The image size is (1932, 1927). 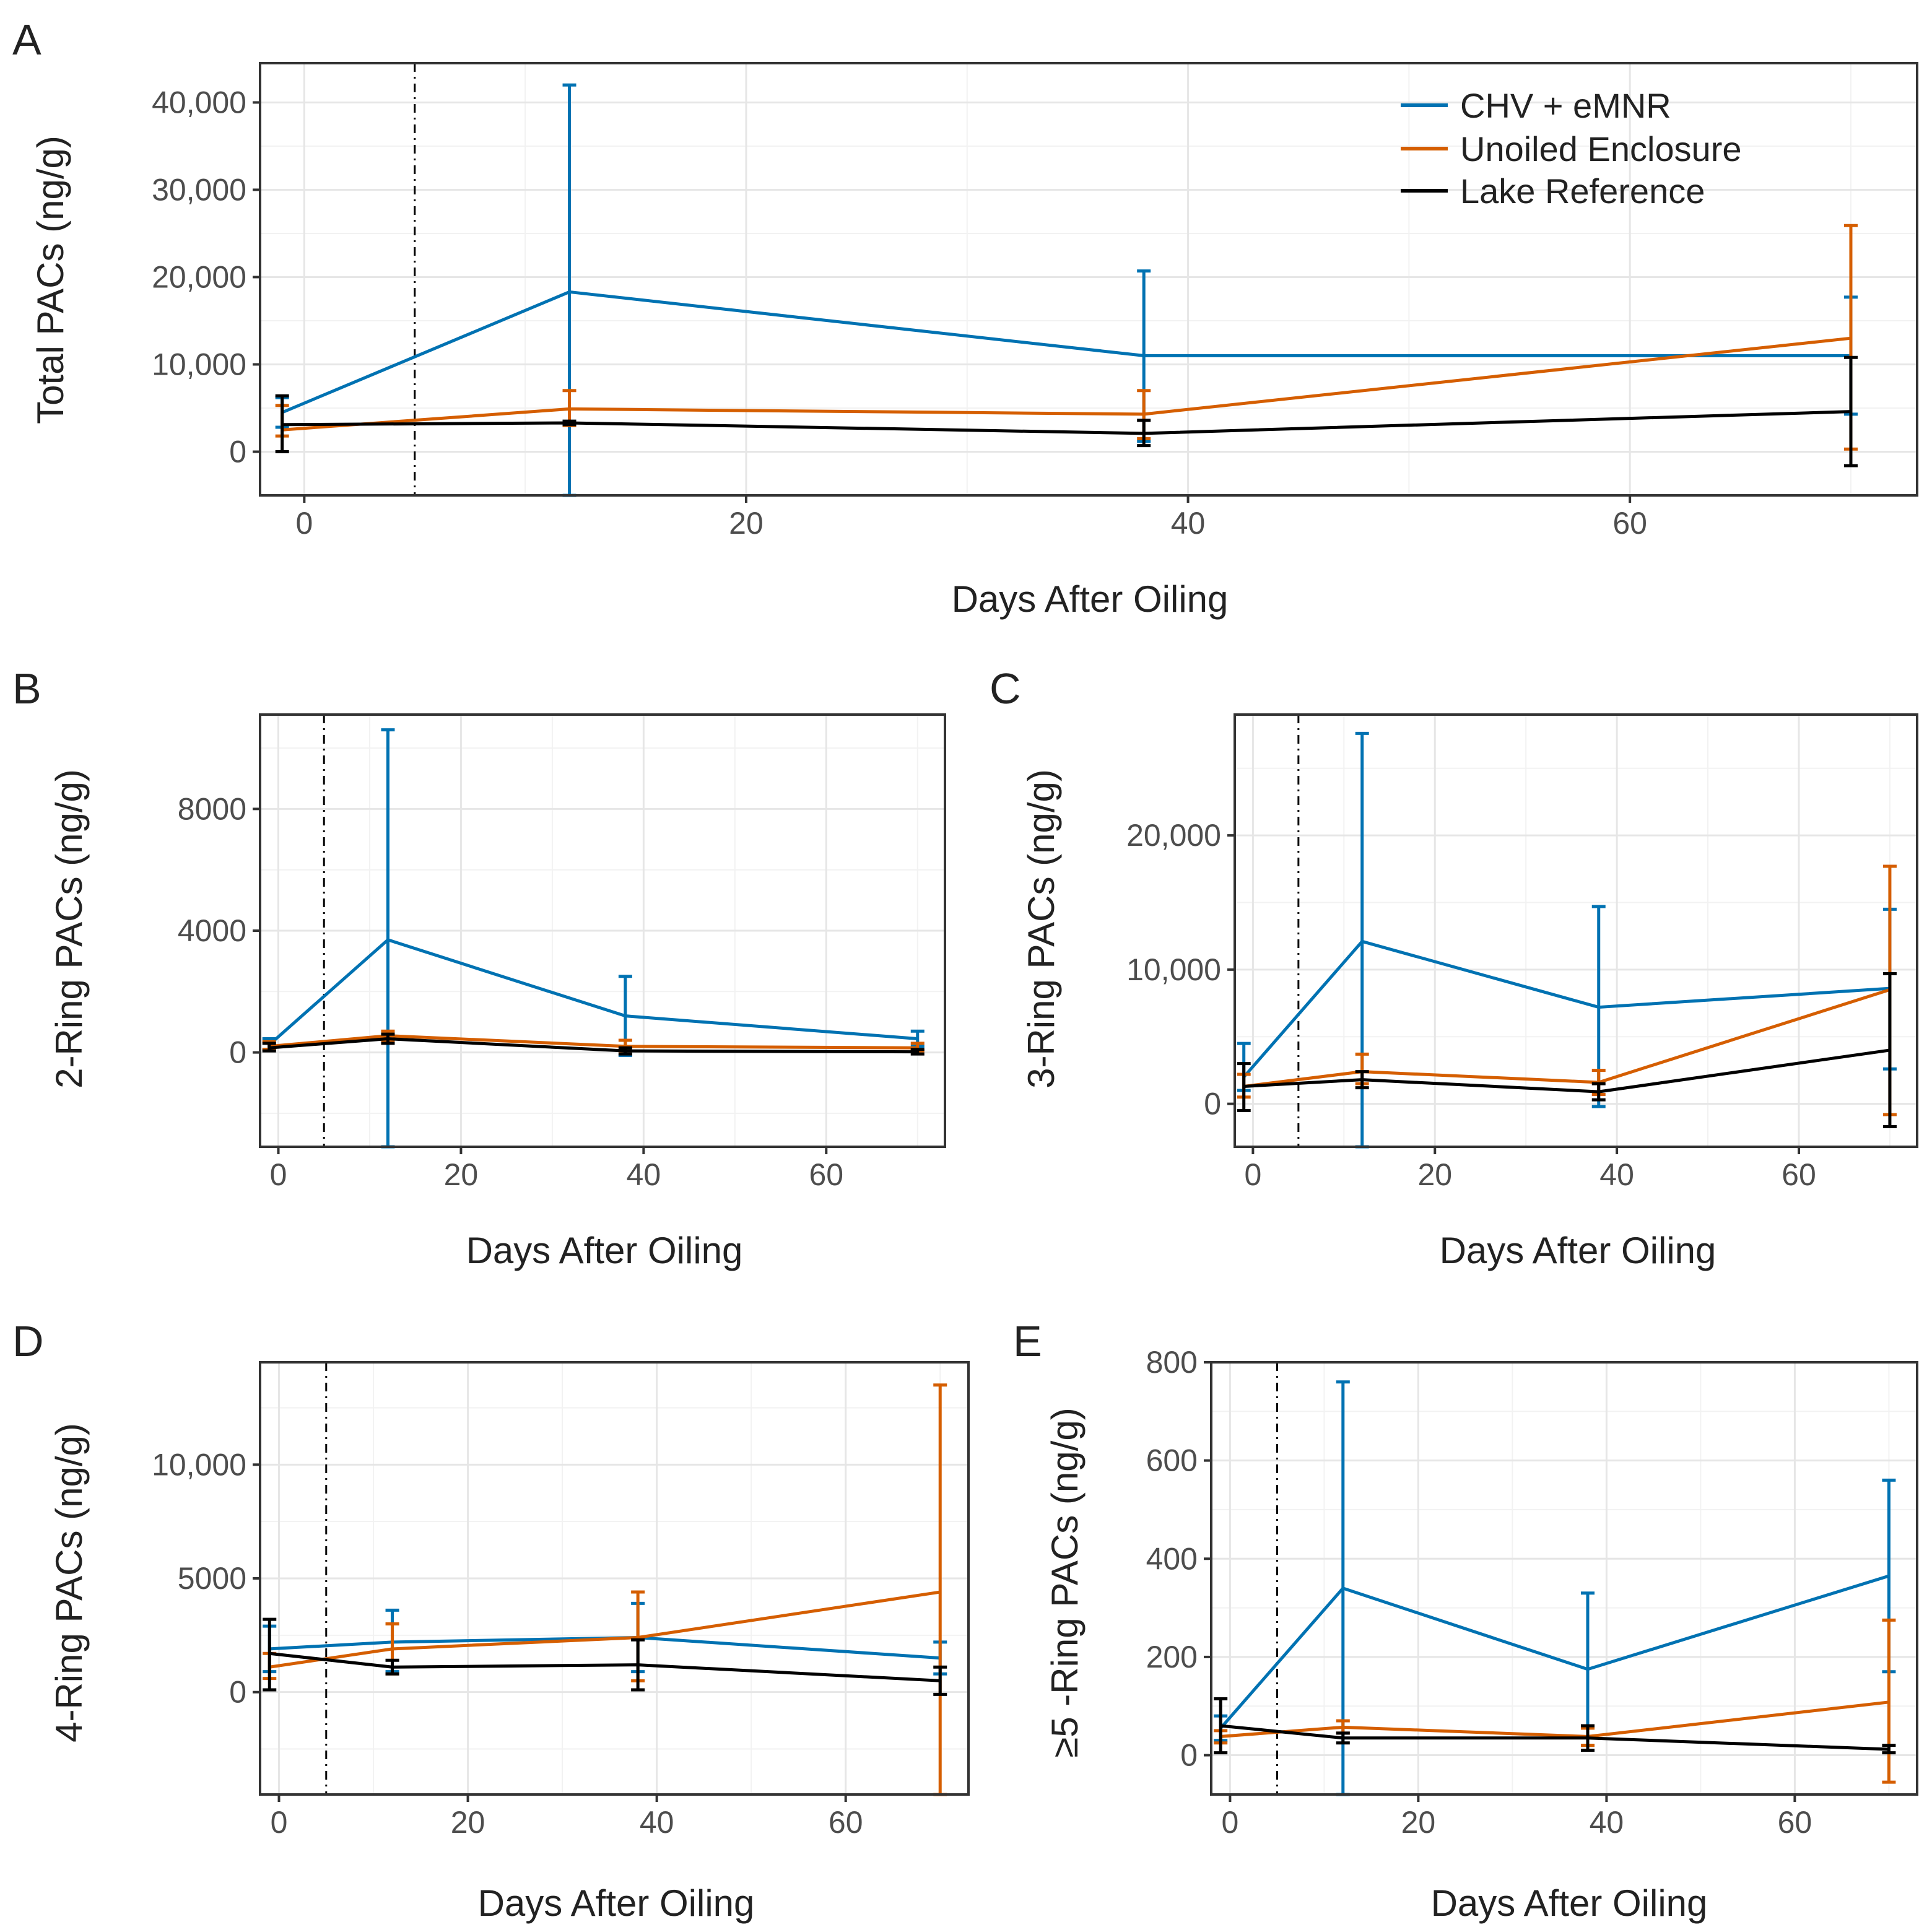 I want to click on panel-b-y-tick-label: 8000, so click(x=212, y=808).